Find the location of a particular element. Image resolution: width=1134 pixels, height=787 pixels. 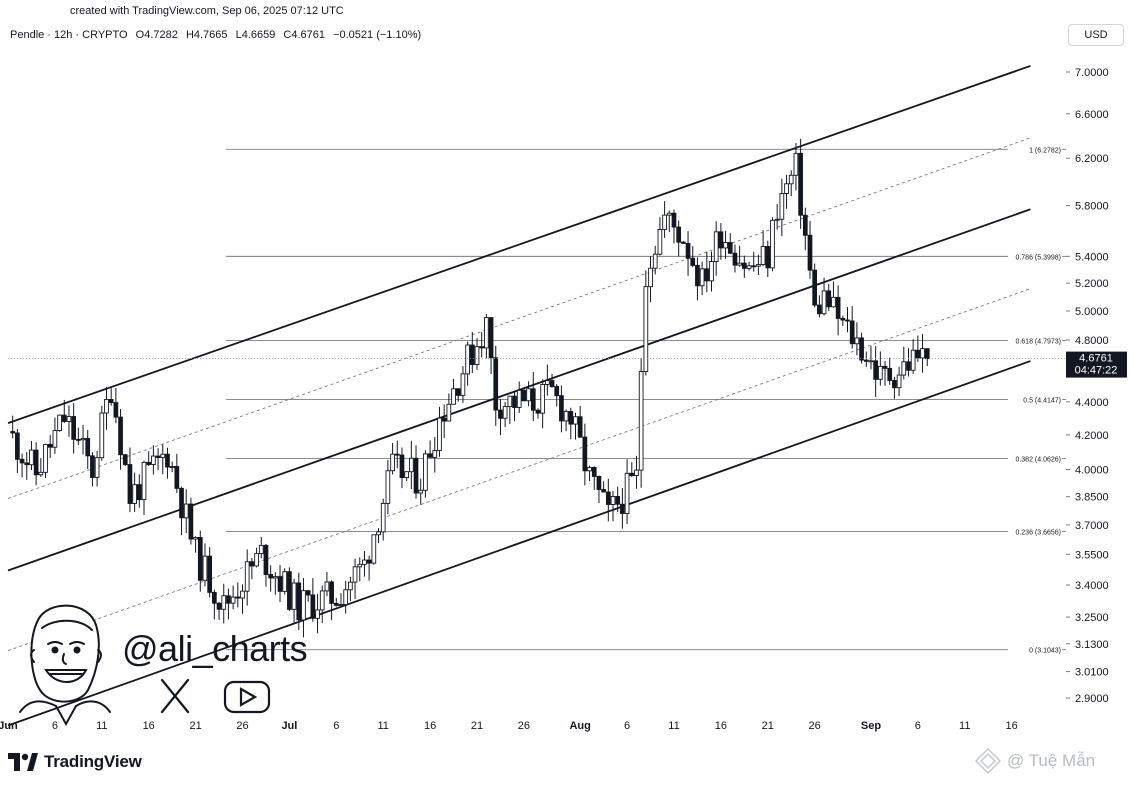

price-tick-label: 5.0000 is located at coordinates (1092, 312).